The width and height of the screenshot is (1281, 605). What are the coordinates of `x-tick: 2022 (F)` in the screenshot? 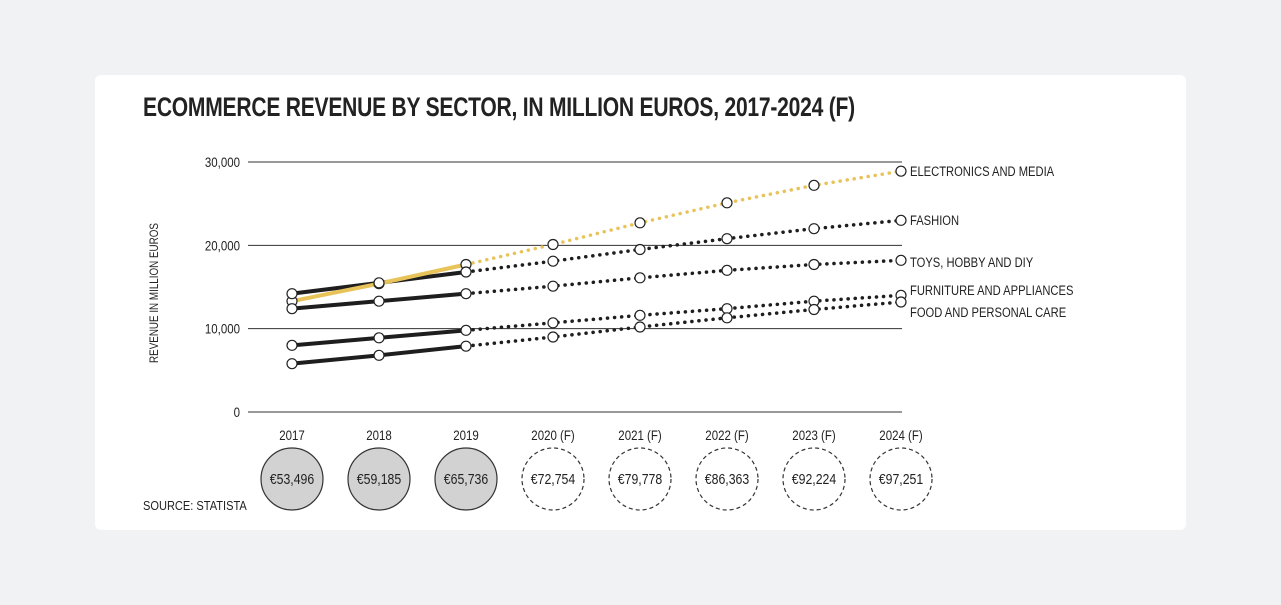 It's located at (726, 435).